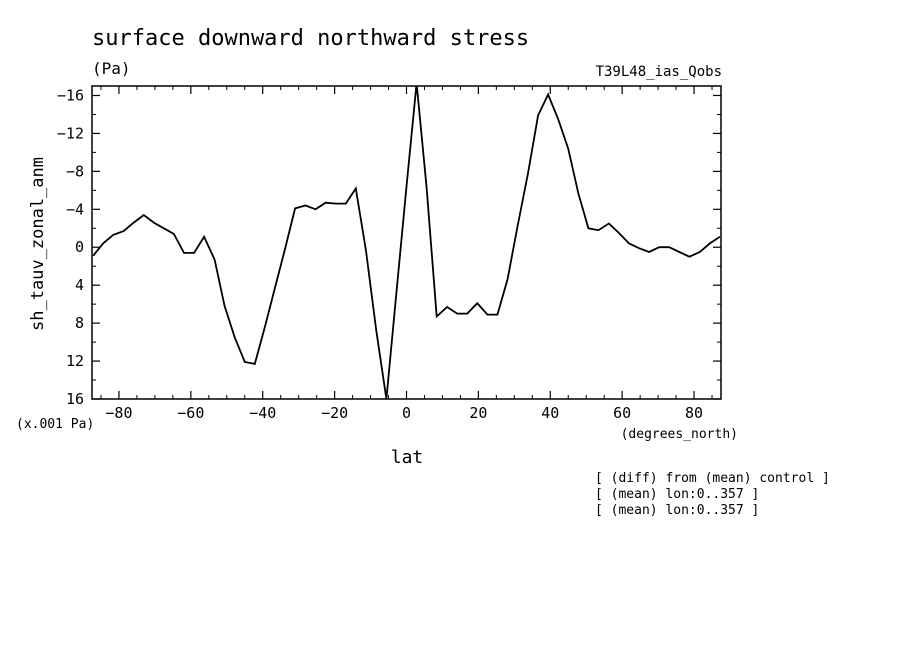 The height and width of the screenshot is (654, 904). I want to click on x-tick-label: −20, so click(334, 413).